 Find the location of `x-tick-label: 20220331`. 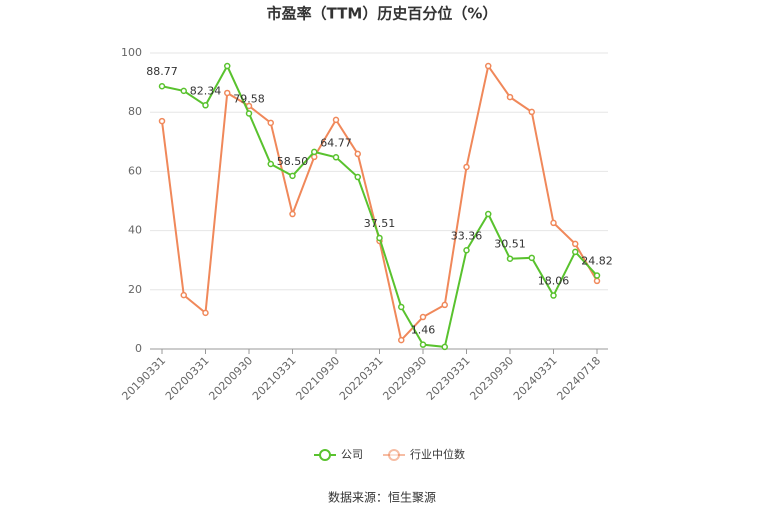

x-tick-label: 20220331 is located at coordinates (361, 378).